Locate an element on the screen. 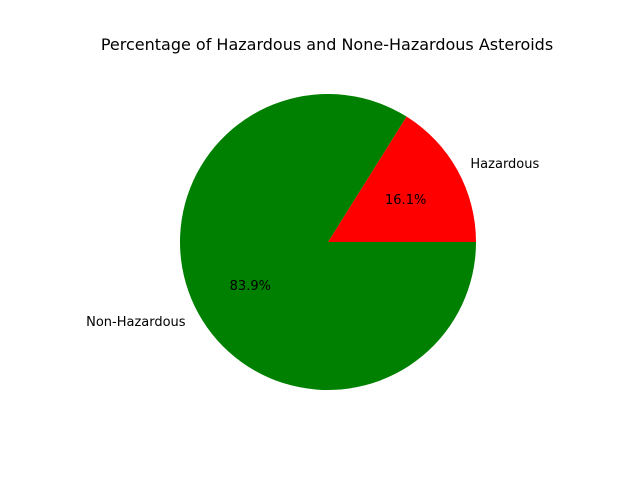 Image resolution: width=640 pixels, height=480 pixels. pie-percent-non-hazardous: 83.9% is located at coordinates (250, 286).